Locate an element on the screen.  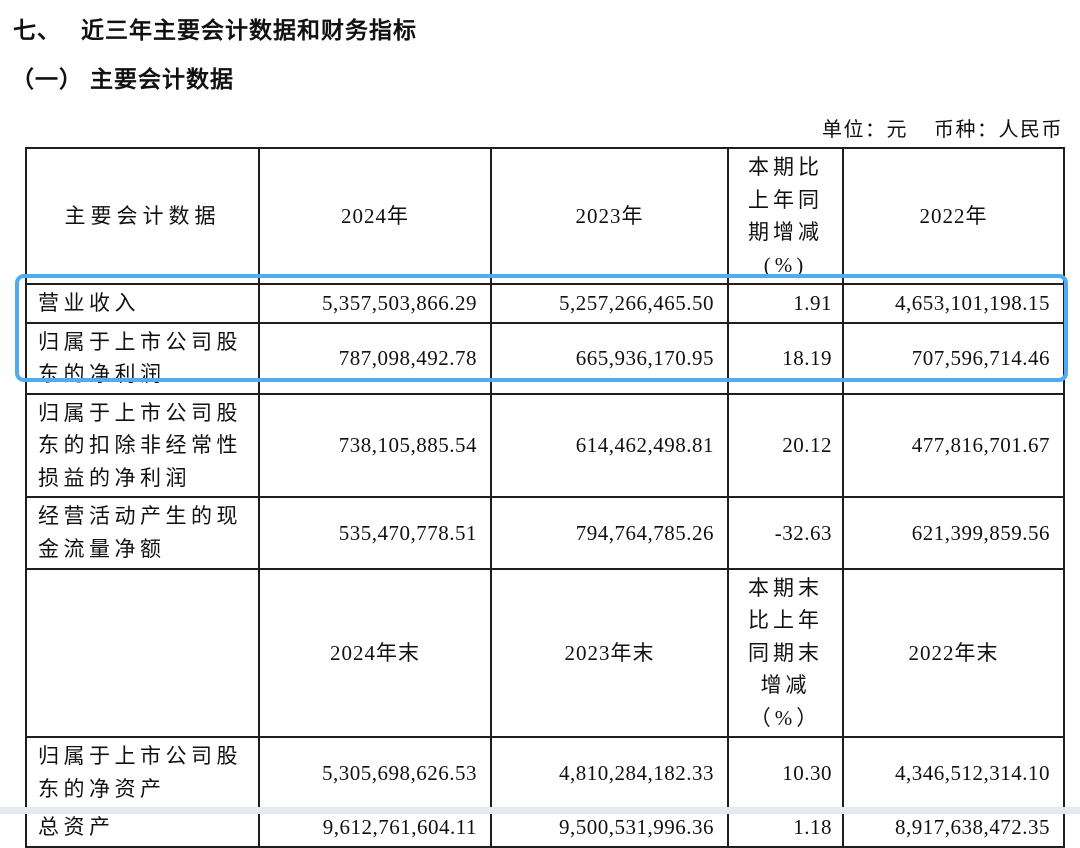
unit-note: 单位：元 is located at coordinates (865, 130).